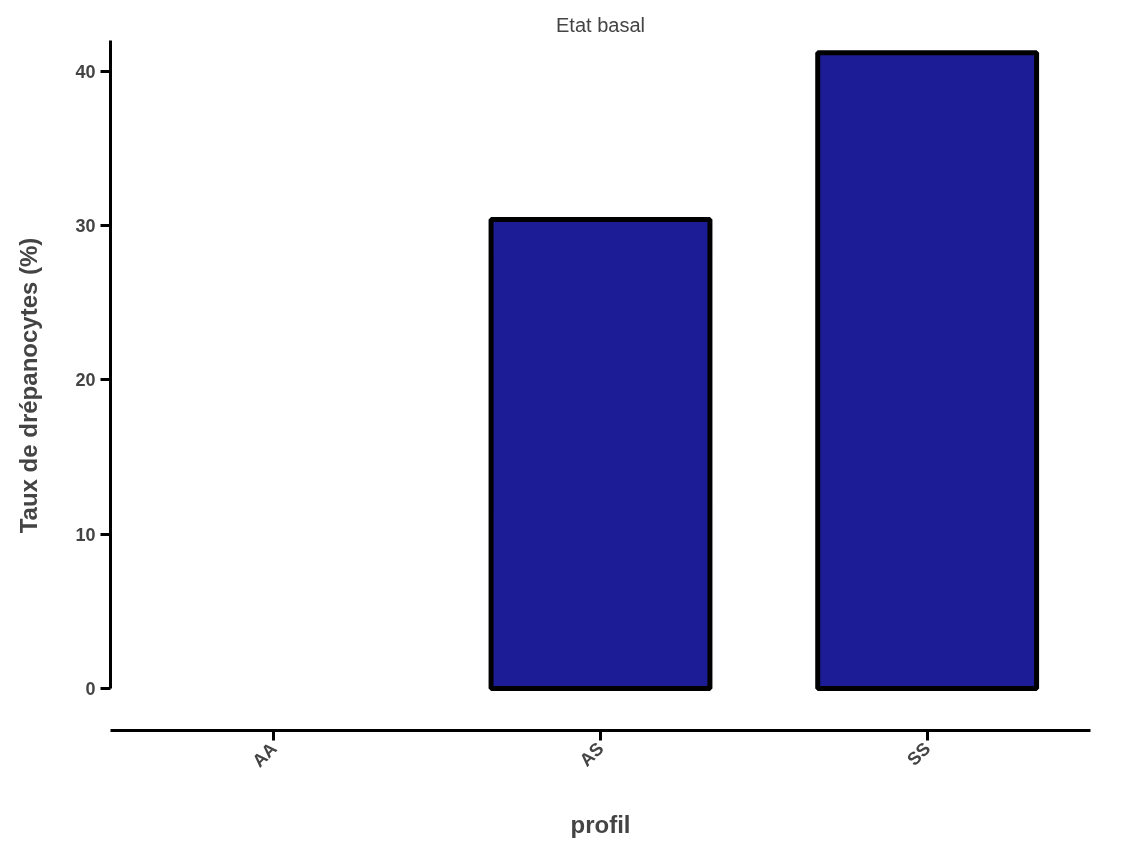  What do you see at coordinates (919, 754) in the screenshot?
I see `x-tick-label: SS` at bounding box center [919, 754].